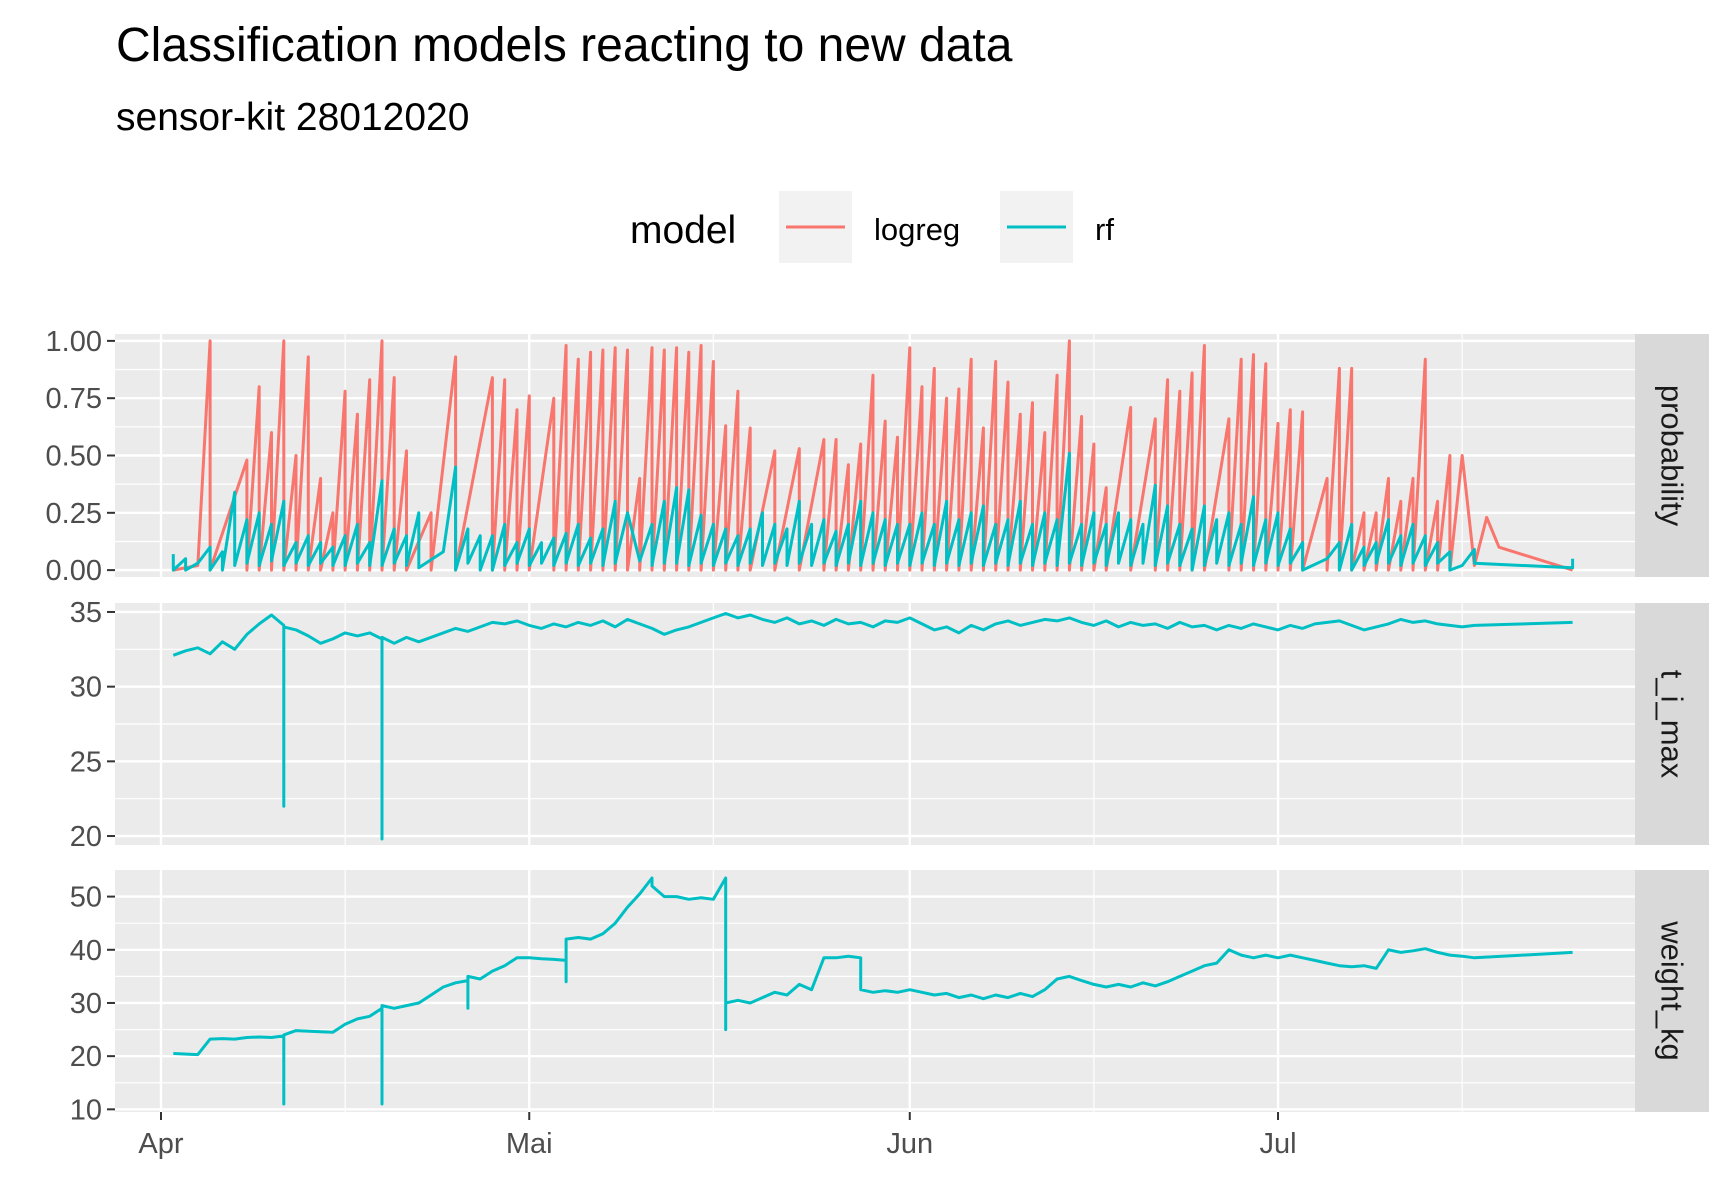 Image resolution: width=1712 pixels, height=1181 pixels. What do you see at coordinates (1104, 229) in the screenshot?
I see `legend-label-rf: rf` at bounding box center [1104, 229].